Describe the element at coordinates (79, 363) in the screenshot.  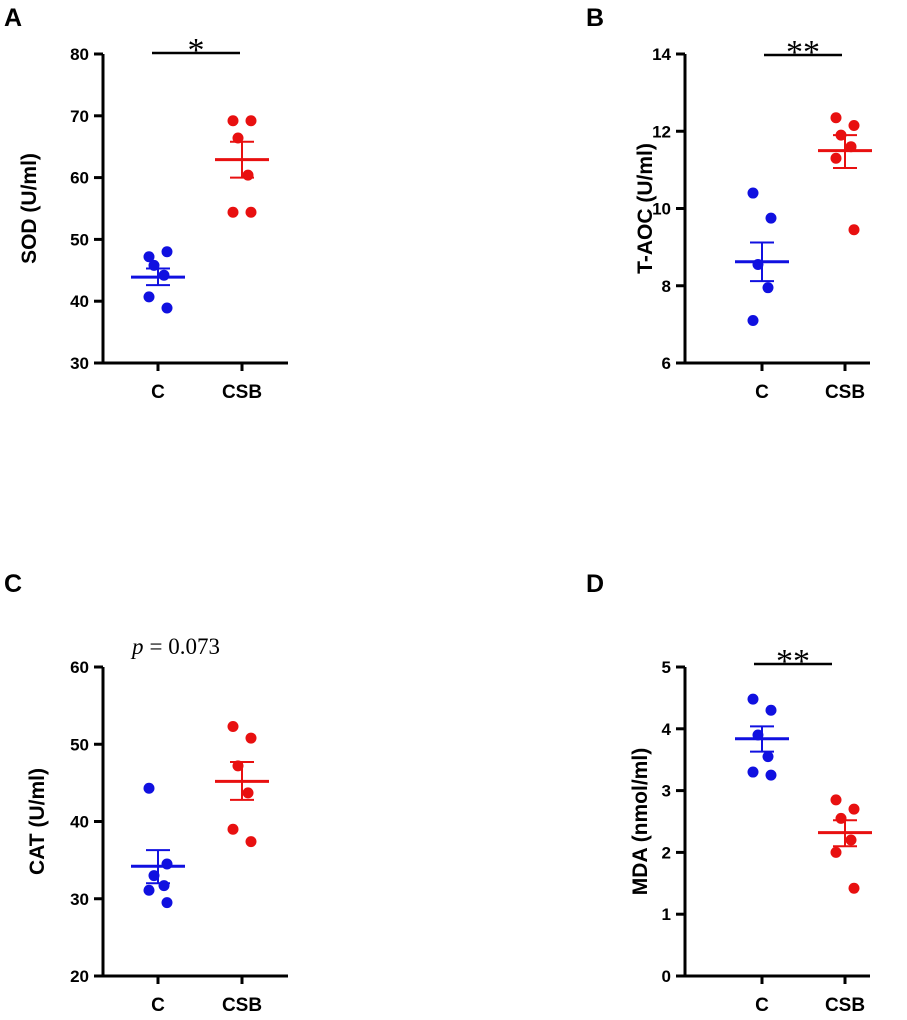
I see `panel-a-y-tick-label: 30` at that location.